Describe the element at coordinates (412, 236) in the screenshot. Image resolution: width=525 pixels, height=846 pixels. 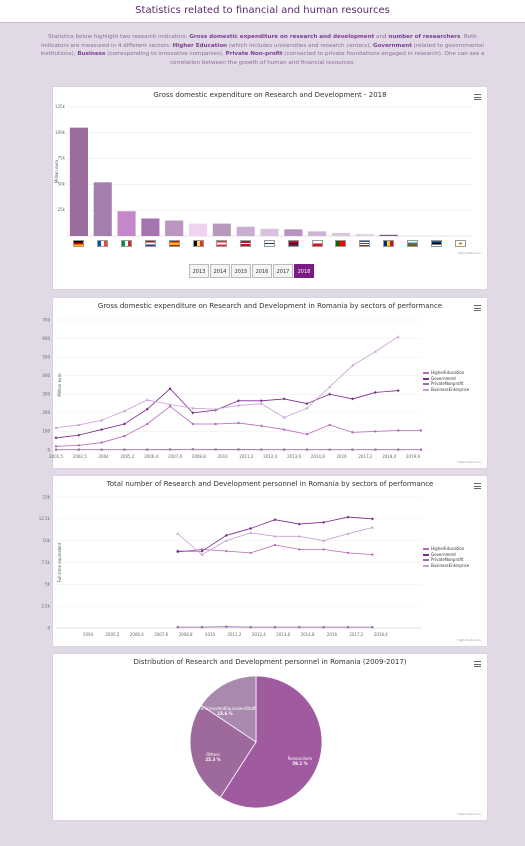
I see `bar-bulgaria` at that location.